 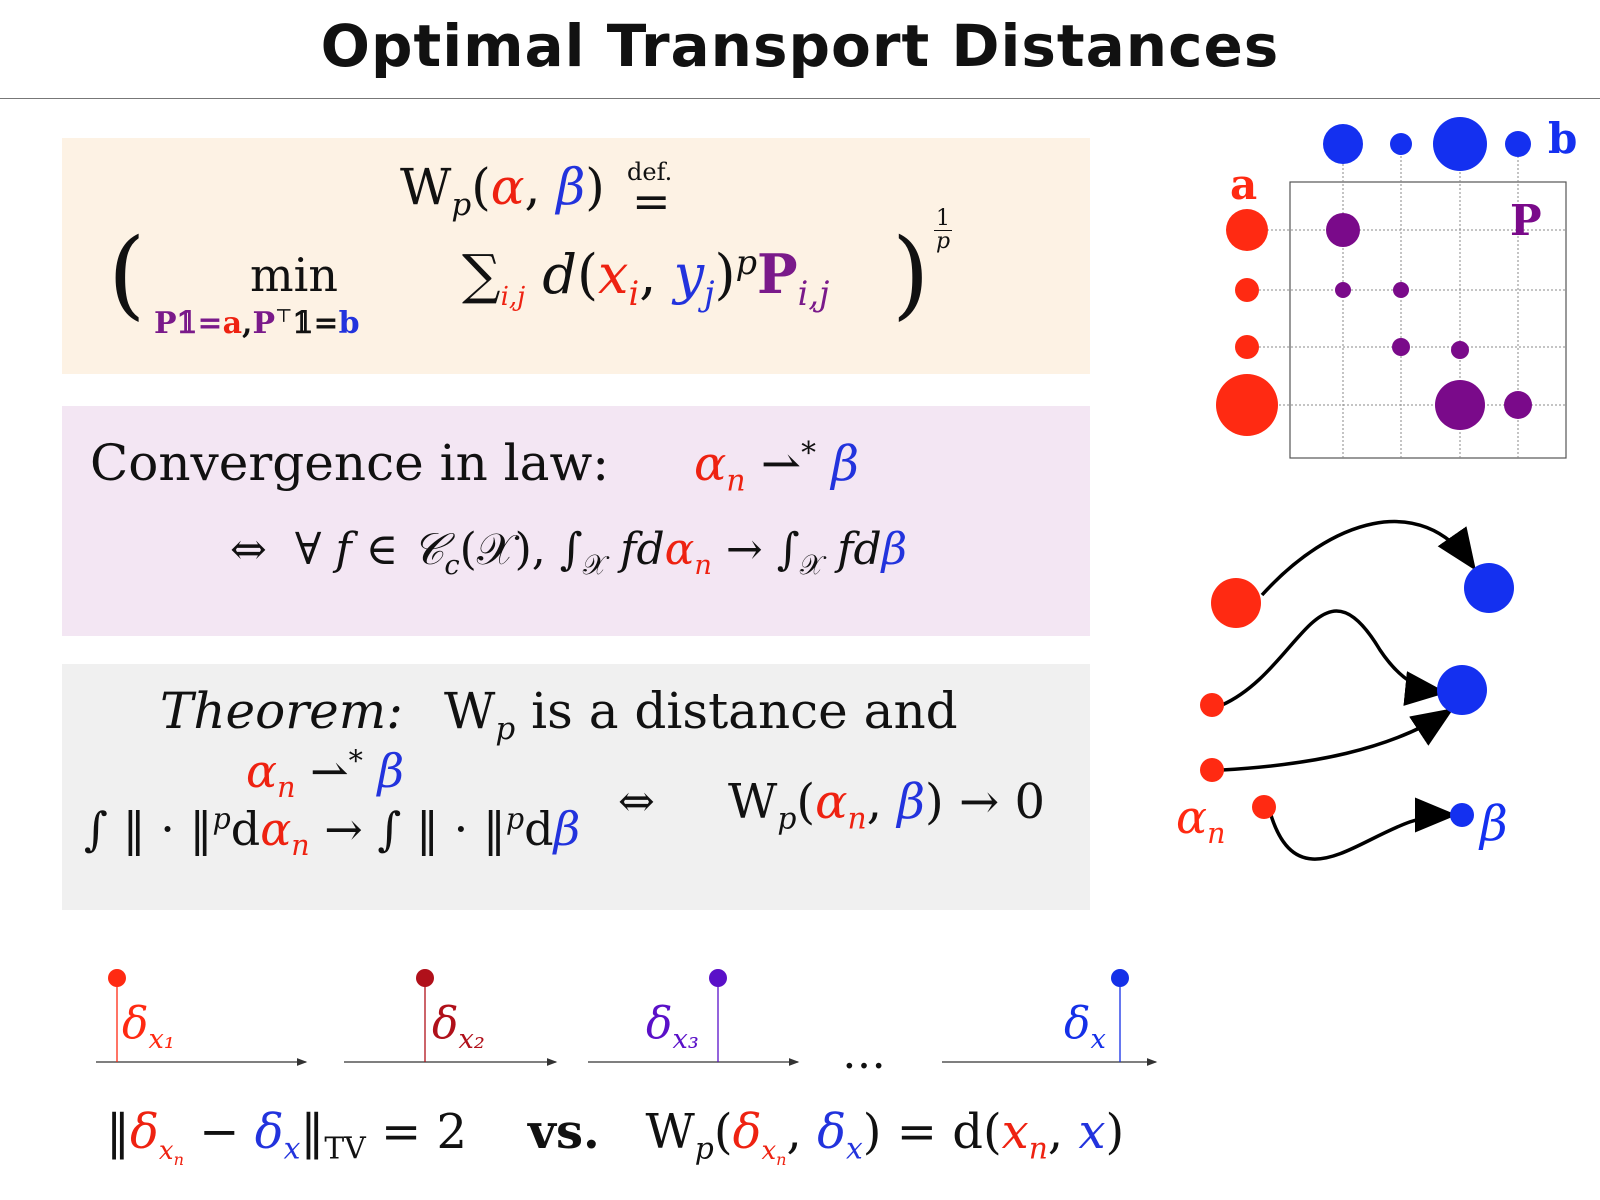 I want to click on theorem-equivalence: ⇔, so click(x=636, y=801).